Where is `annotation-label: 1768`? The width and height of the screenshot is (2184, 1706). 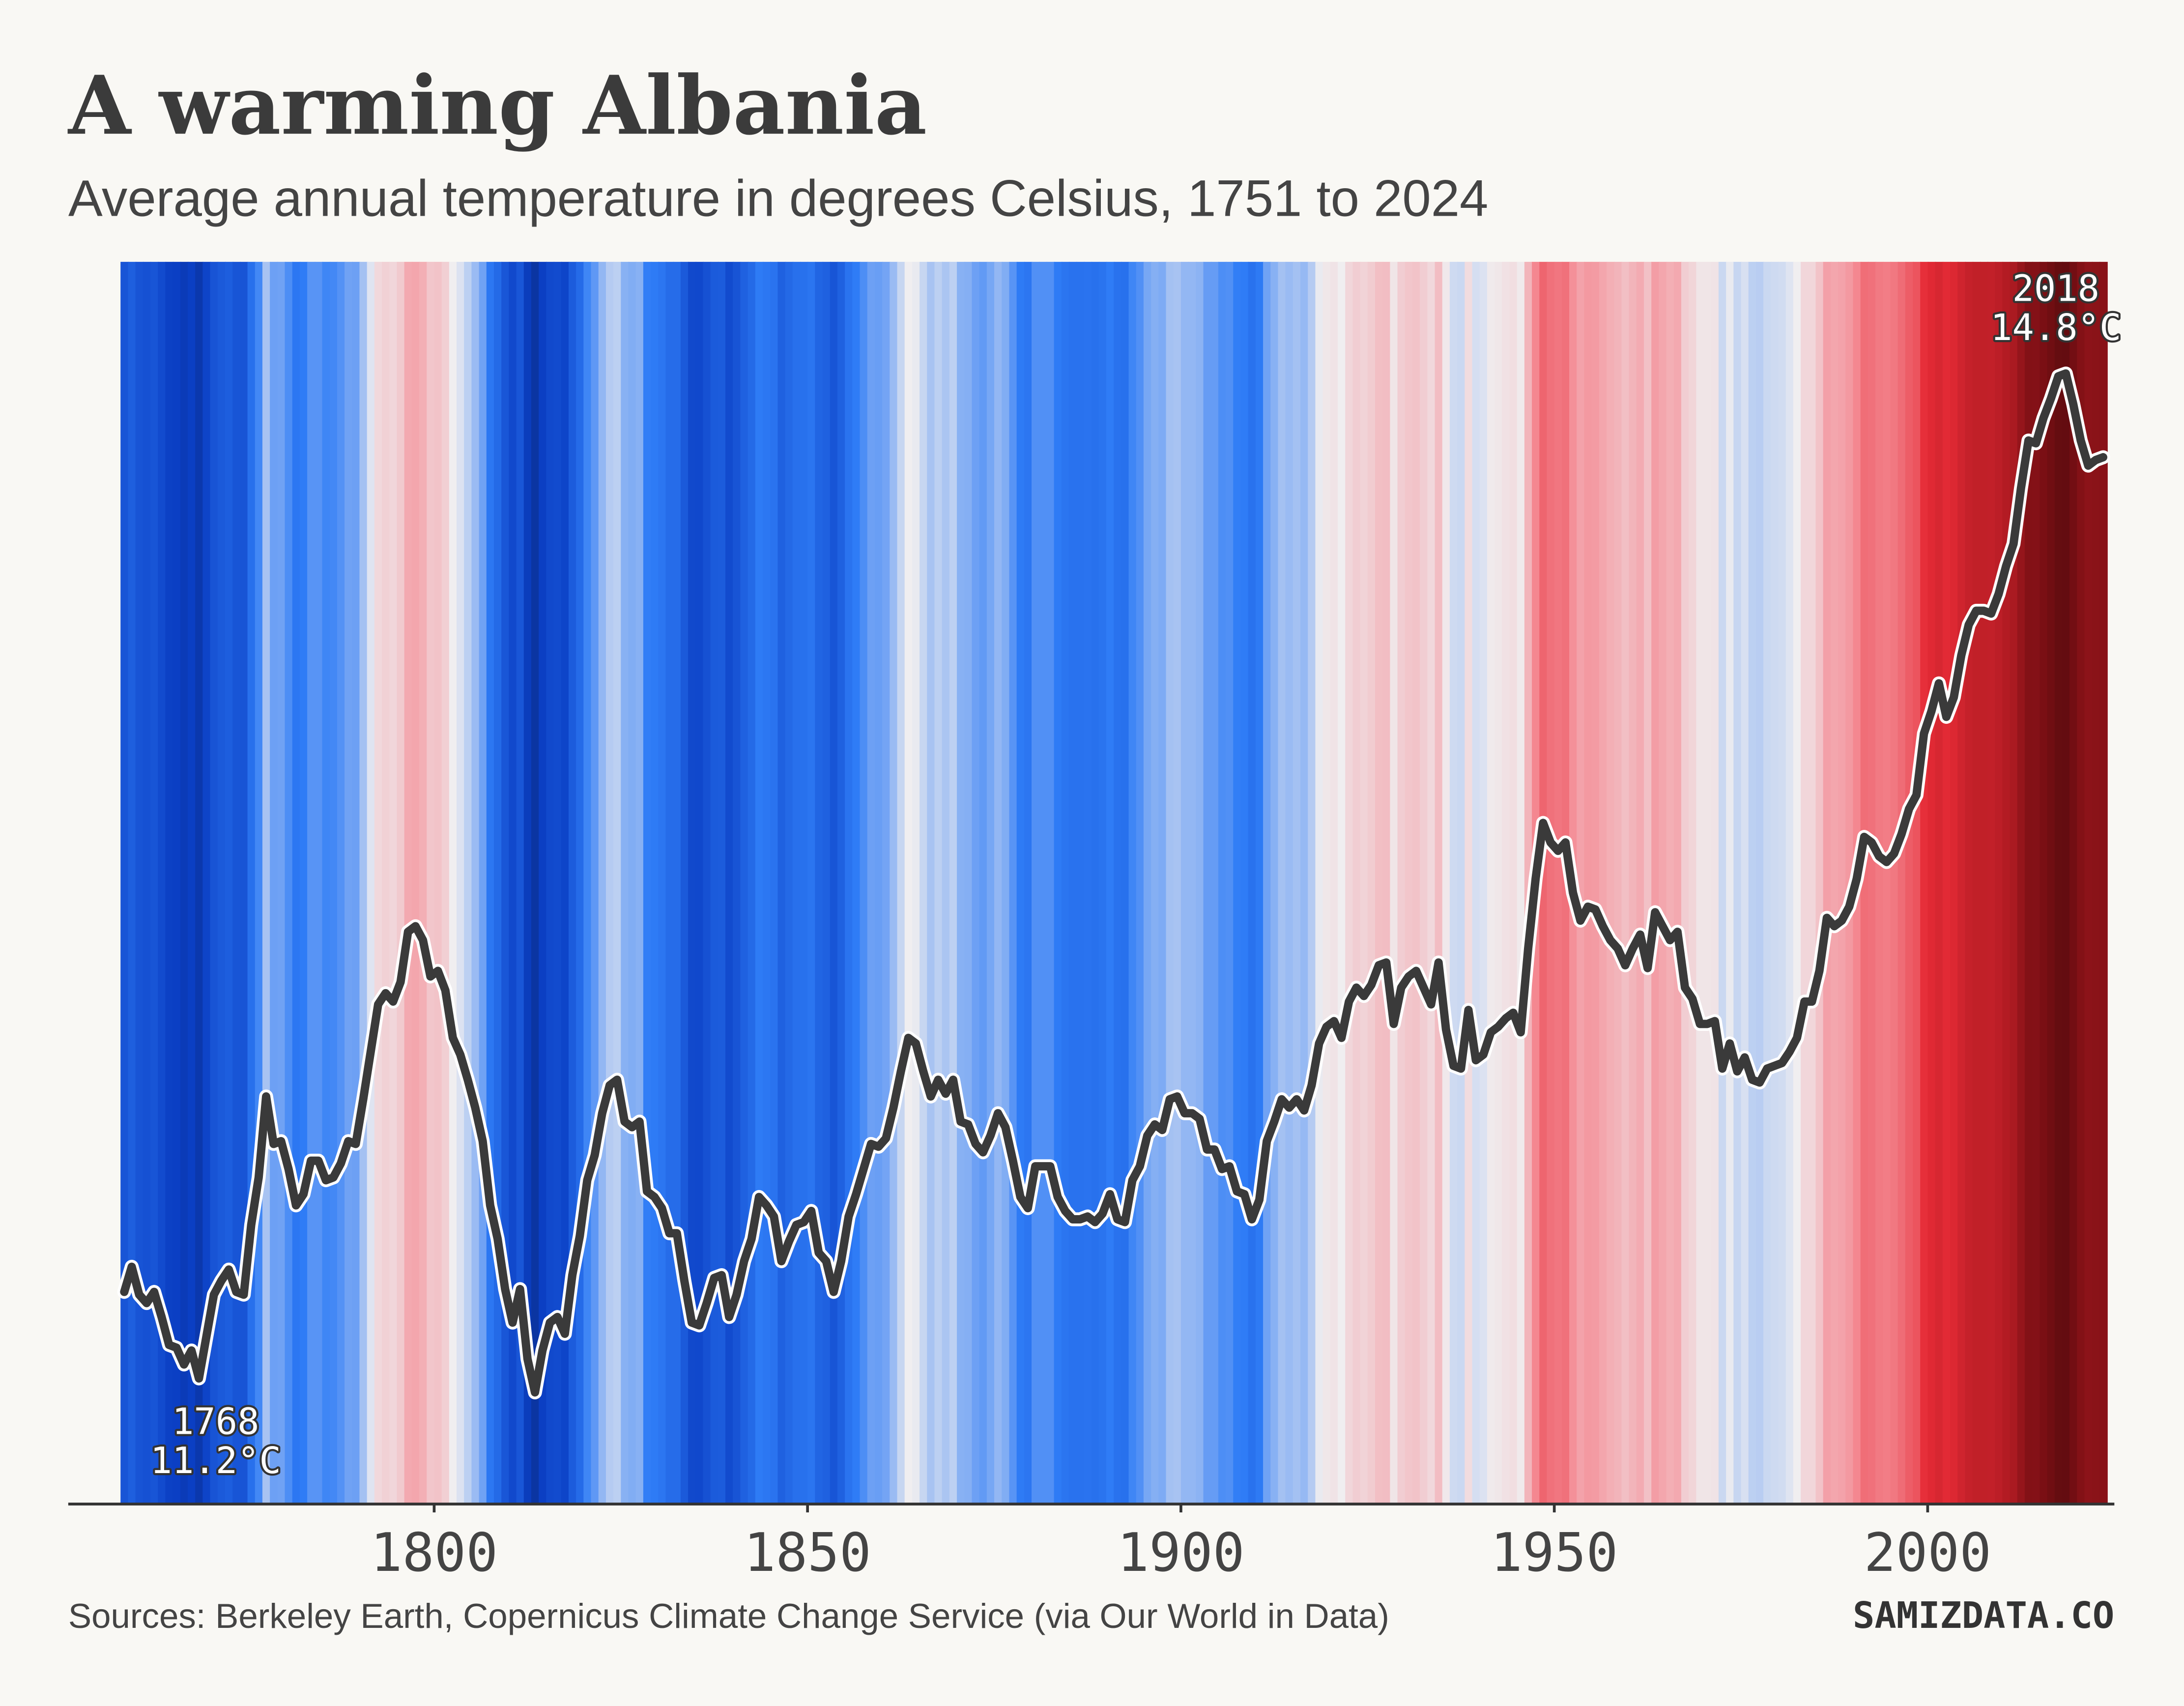 annotation-label: 1768 is located at coordinates (215, 1422).